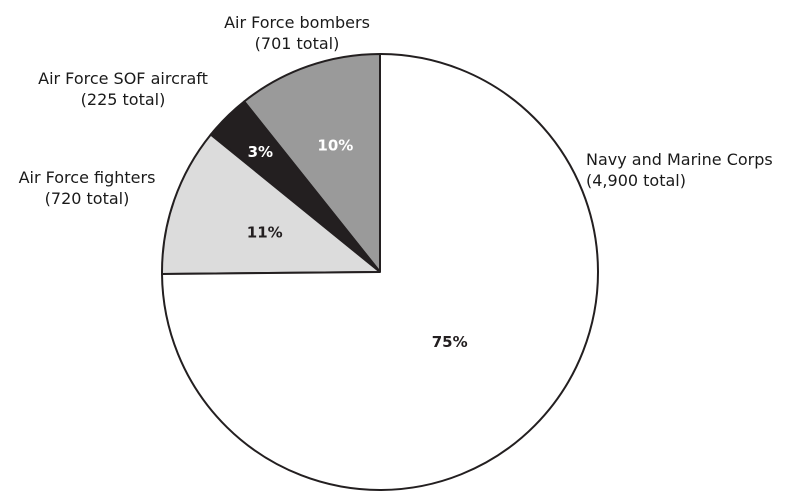 The width and height of the screenshot is (809, 492). Describe the element at coordinates (297, 22) in the screenshot. I see `slice-name-label-0: Air Force bombers` at that location.